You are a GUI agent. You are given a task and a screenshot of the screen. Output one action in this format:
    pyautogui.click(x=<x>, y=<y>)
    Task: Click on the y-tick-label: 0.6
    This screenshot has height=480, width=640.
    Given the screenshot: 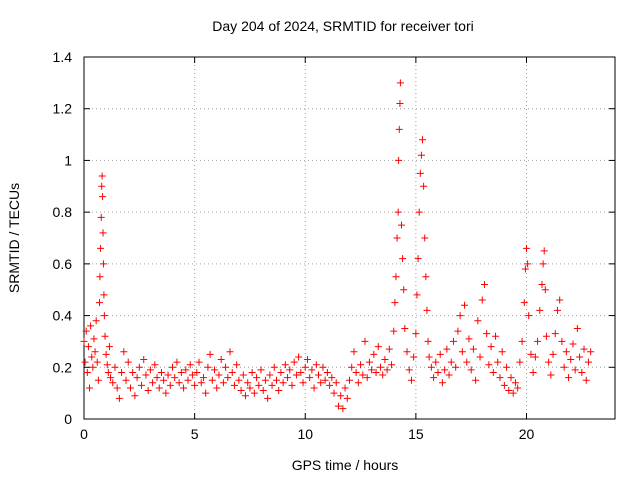 What is the action you would take?
    pyautogui.click(x=63, y=264)
    